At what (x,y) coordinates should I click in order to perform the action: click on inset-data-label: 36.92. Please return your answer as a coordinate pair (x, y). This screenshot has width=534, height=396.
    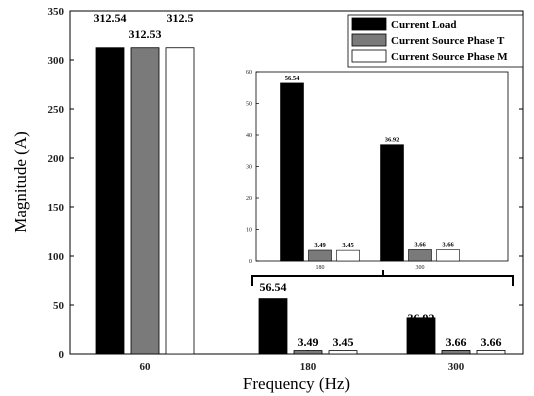
    Looking at the image, I should click on (392, 140).